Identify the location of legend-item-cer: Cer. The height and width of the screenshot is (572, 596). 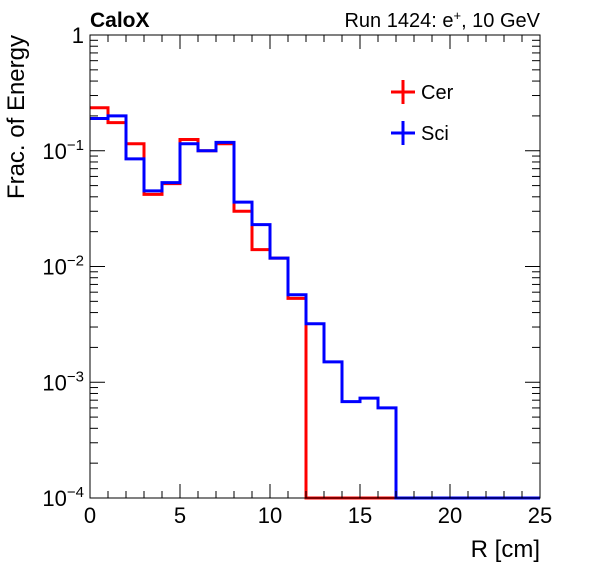
(422, 92).